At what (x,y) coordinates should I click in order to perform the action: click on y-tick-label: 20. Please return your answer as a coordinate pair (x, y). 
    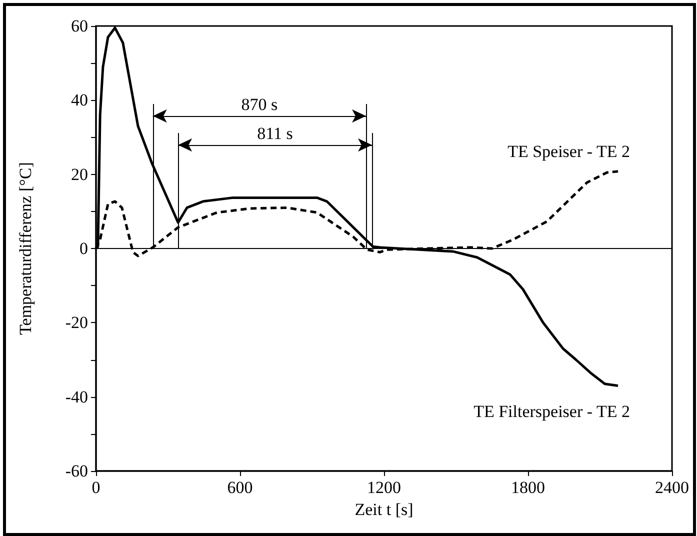
    Looking at the image, I should click on (79, 174).